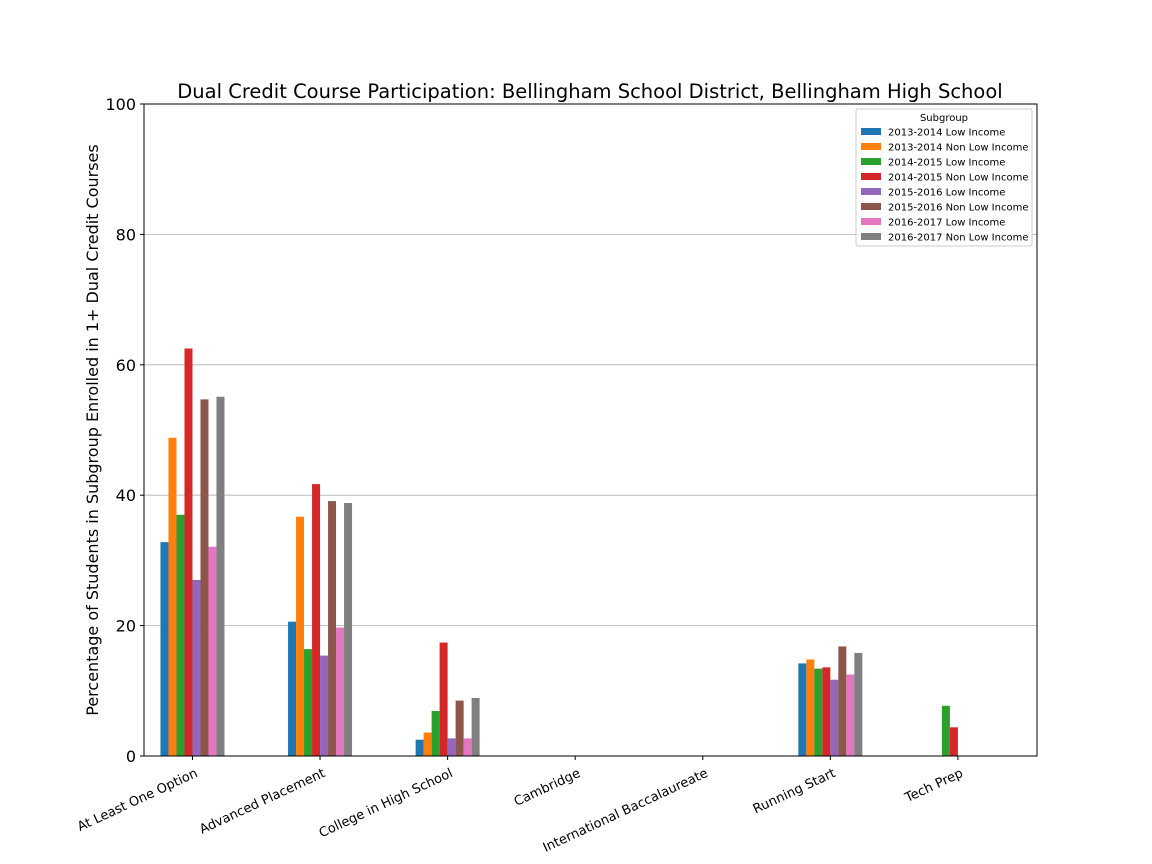 The height and width of the screenshot is (864, 1152). What do you see at coordinates (944, 118) in the screenshot?
I see `legend-title: Subgroup` at bounding box center [944, 118].